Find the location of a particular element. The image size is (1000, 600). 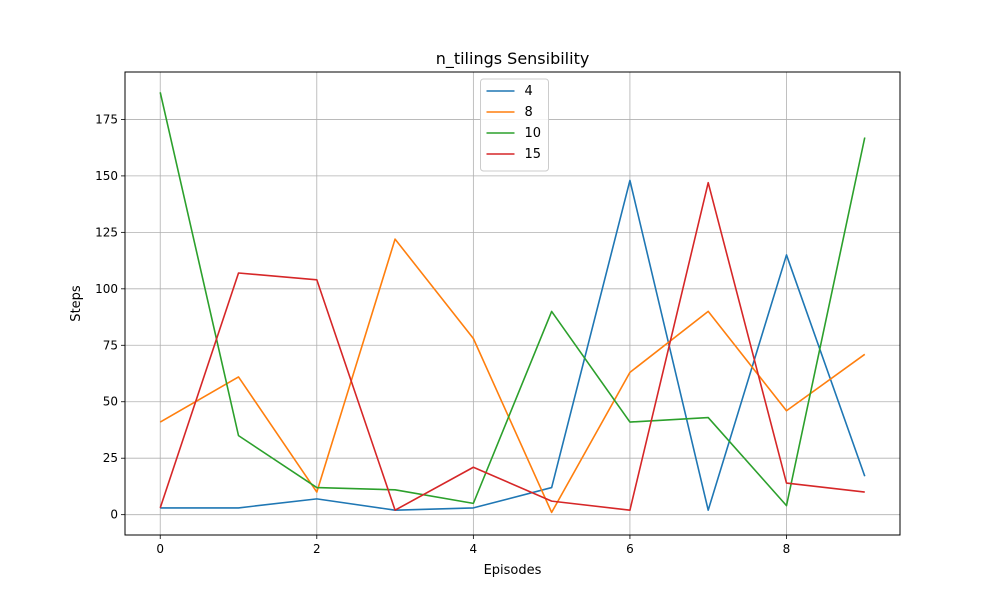

y-tick-label: 100 is located at coordinates (106, 289).